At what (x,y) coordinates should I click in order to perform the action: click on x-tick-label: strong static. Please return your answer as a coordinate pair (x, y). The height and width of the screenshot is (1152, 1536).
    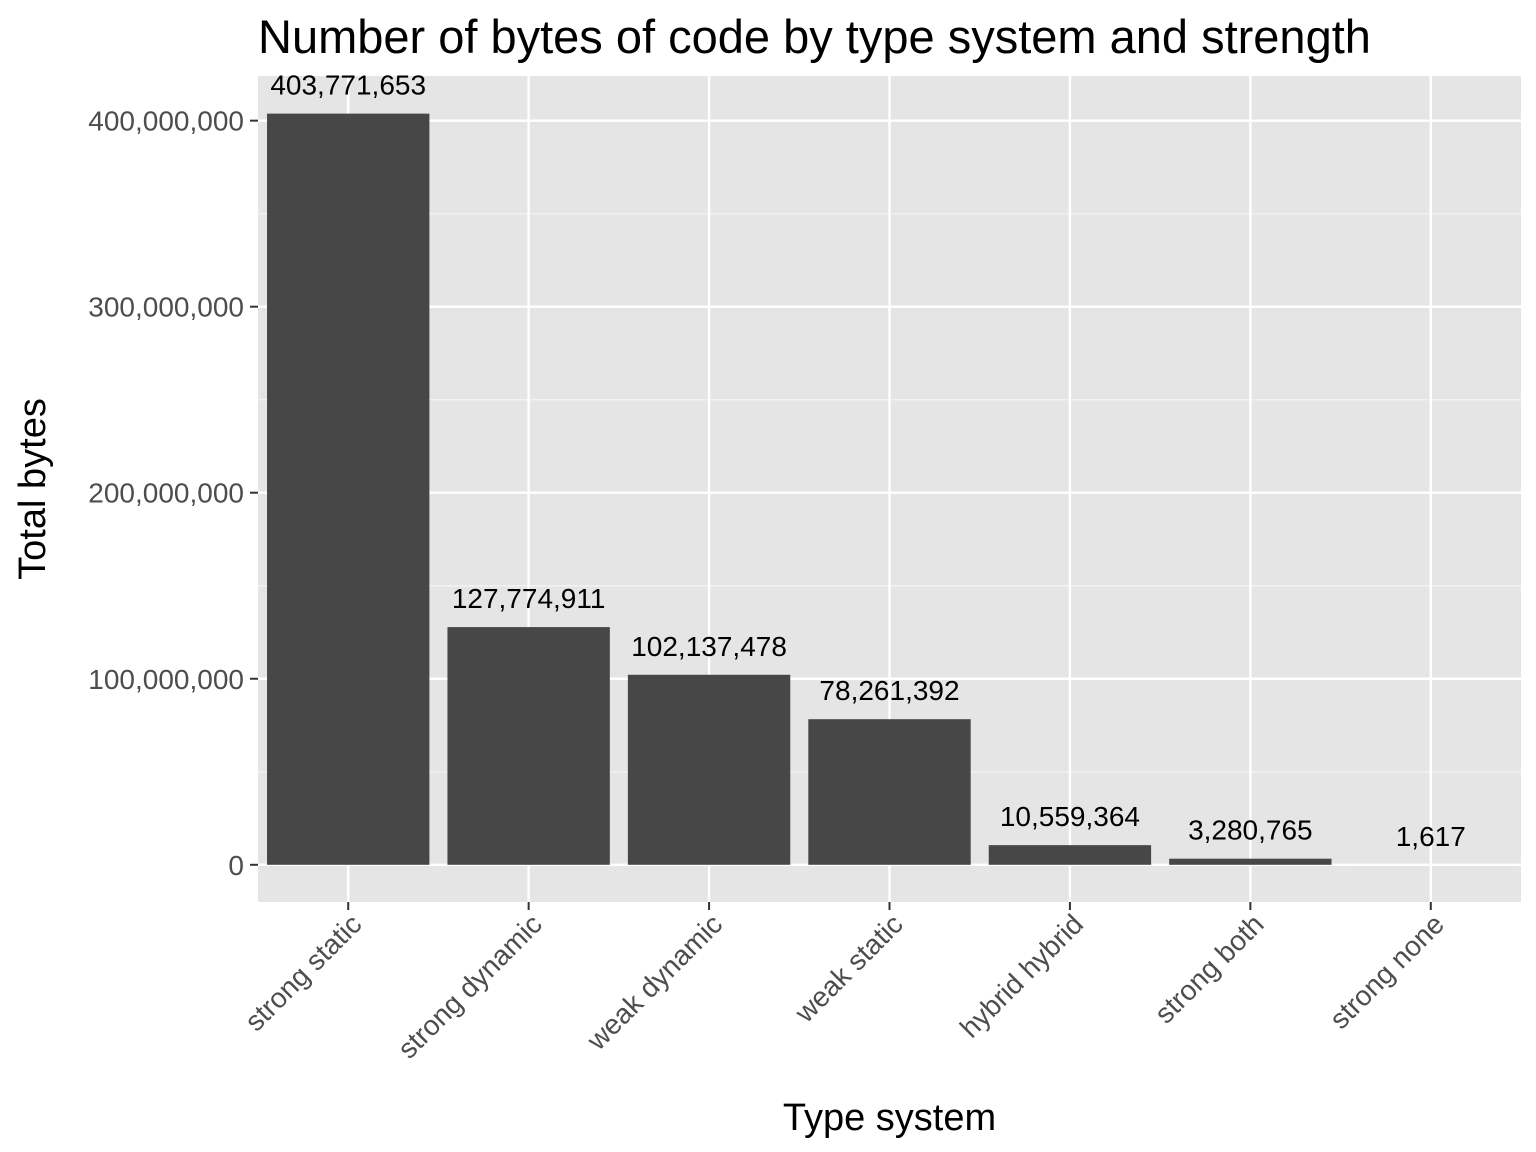
    Looking at the image, I should click on (303, 972).